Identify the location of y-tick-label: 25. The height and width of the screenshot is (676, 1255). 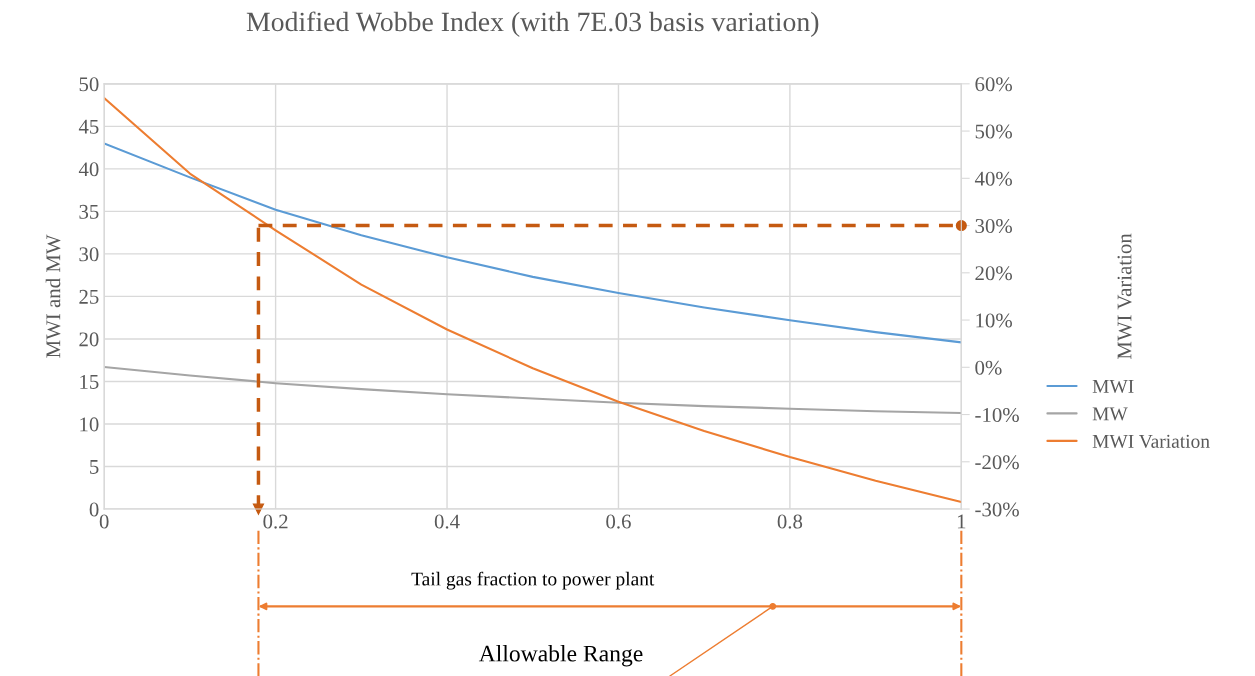
(89, 296).